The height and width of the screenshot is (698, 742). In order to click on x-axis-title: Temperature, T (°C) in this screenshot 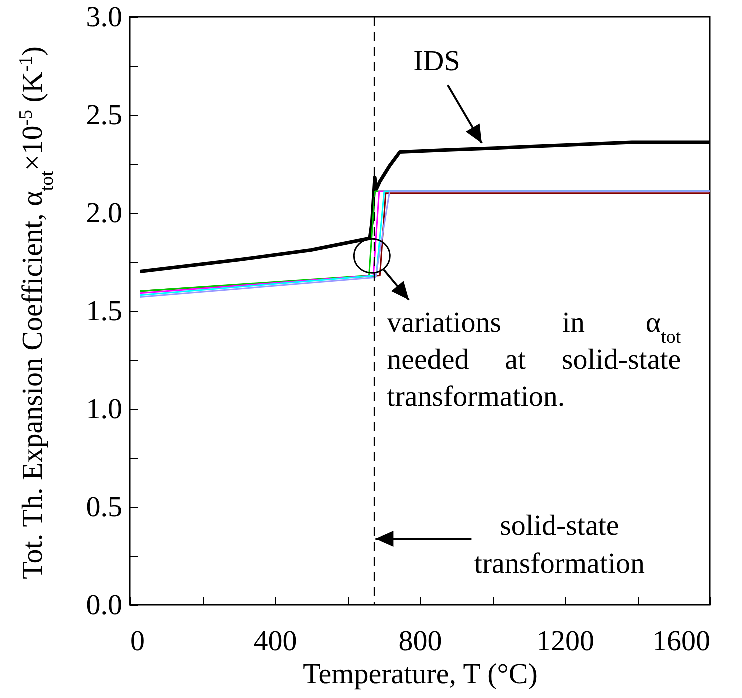, I will do `click(420, 674)`.